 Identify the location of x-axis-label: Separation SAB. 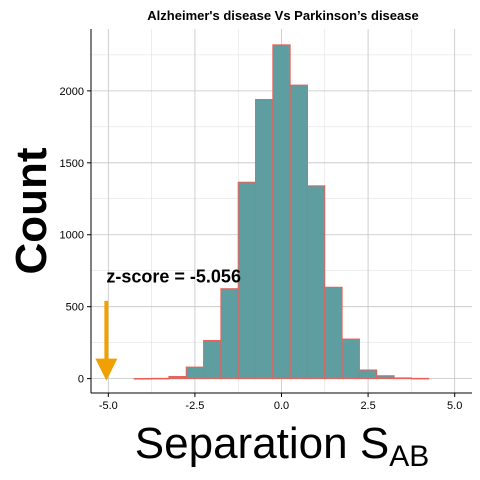
(282, 446).